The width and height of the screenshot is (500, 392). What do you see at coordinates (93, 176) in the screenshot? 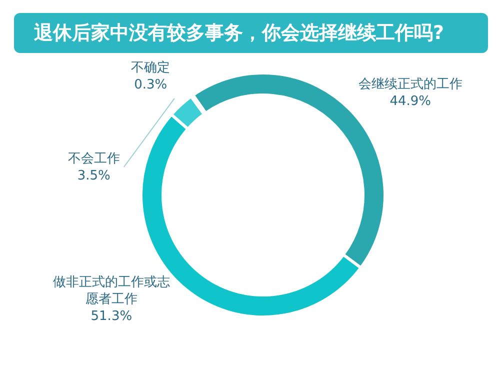
I see `data-label: 3.5%` at bounding box center [93, 176].